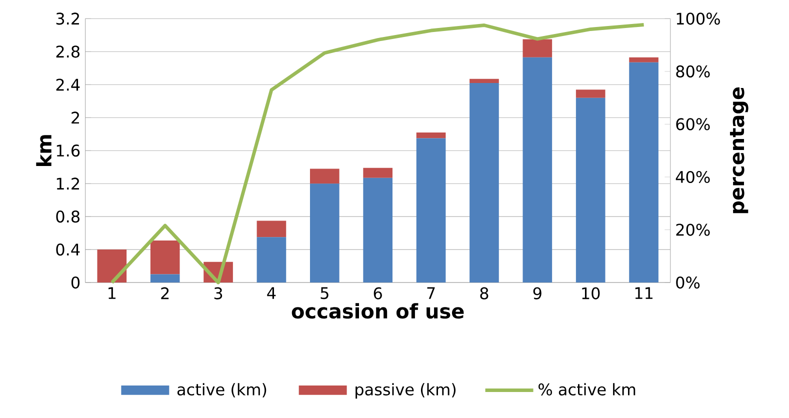 This screenshot has height=418, width=789. I want to click on legend-label: passive (km), so click(406, 390).